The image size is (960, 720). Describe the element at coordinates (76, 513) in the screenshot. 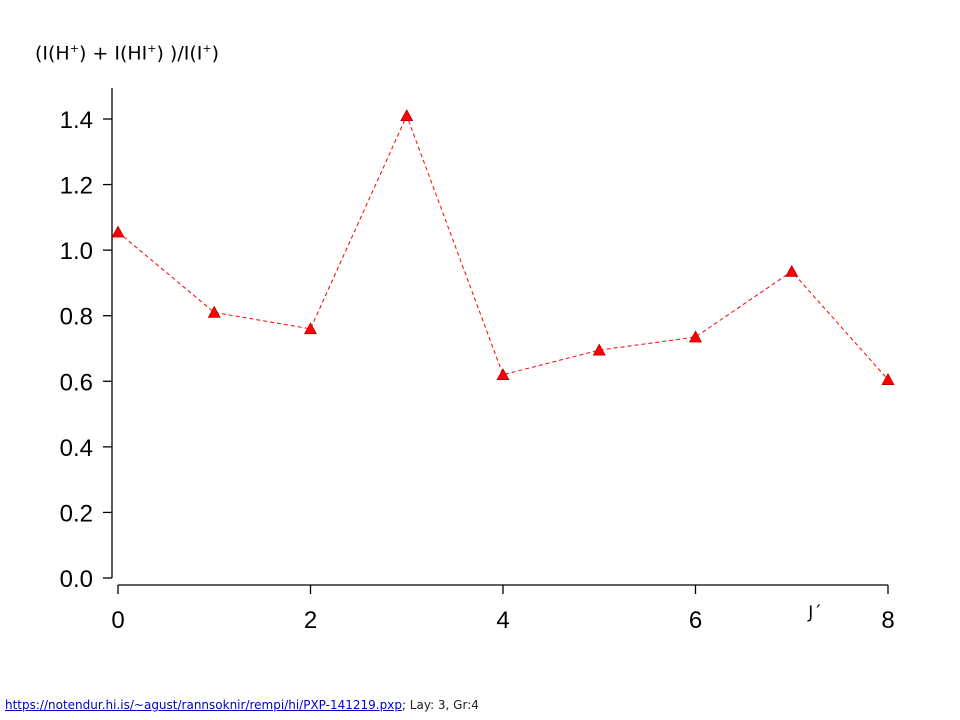

I see `y-tick-label: 0.2` at that location.